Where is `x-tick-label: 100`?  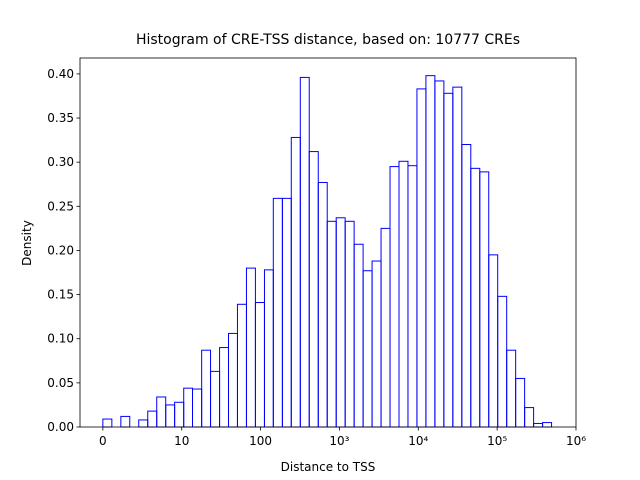 x-tick-label: 100 is located at coordinates (260, 441).